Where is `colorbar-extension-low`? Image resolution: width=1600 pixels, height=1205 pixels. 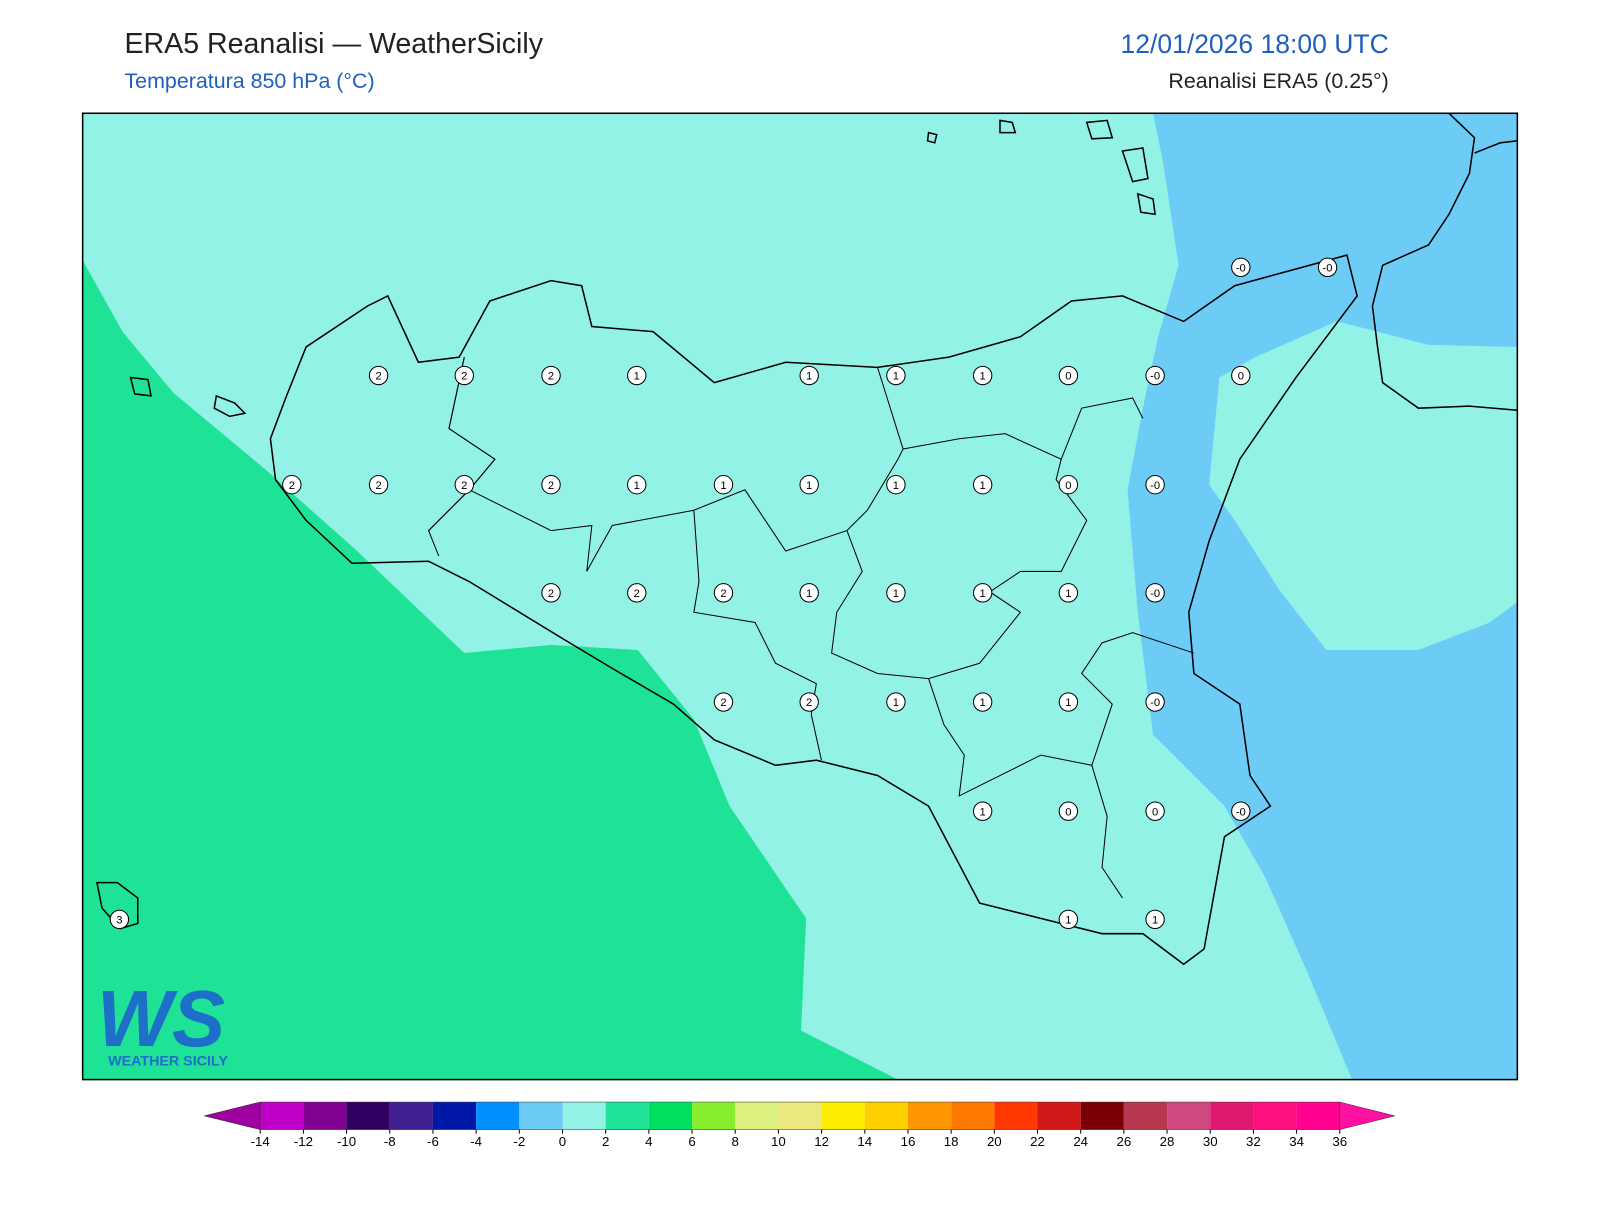 colorbar-extension-low is located at coordinates (232, 1115).